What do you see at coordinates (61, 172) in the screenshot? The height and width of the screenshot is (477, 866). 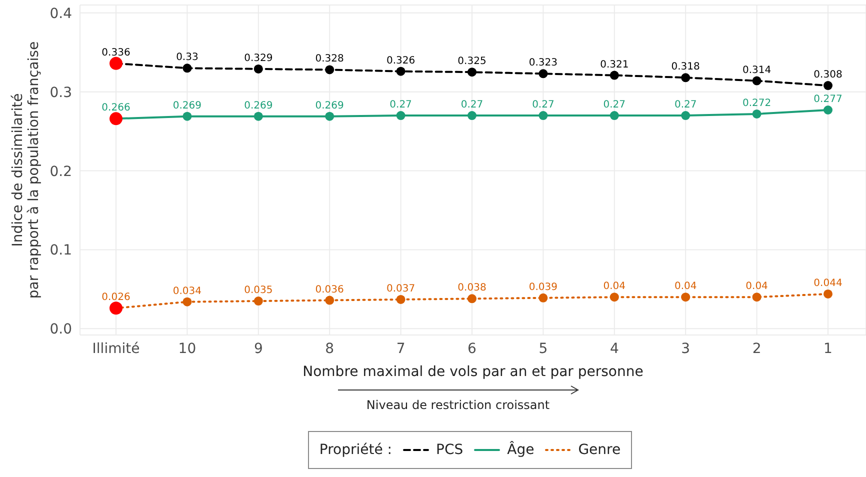 I see `y-tick-label: 0.2` at bounding box center [61, 172].